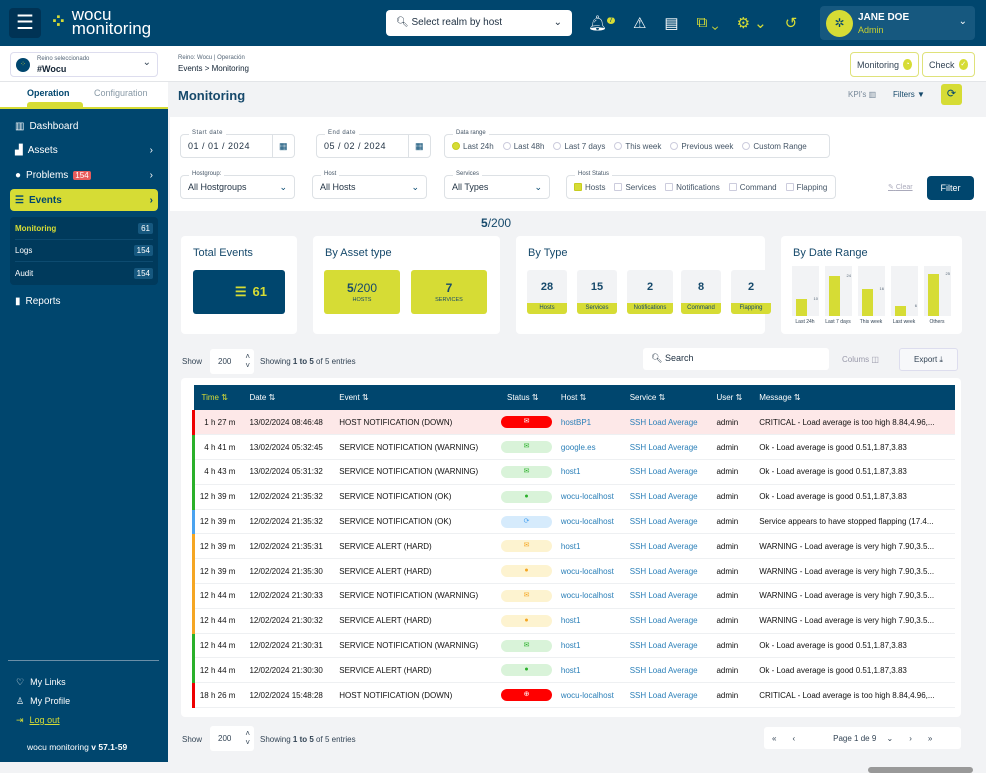  I want to click on warning-icon: ⚠, so click(639, 23).